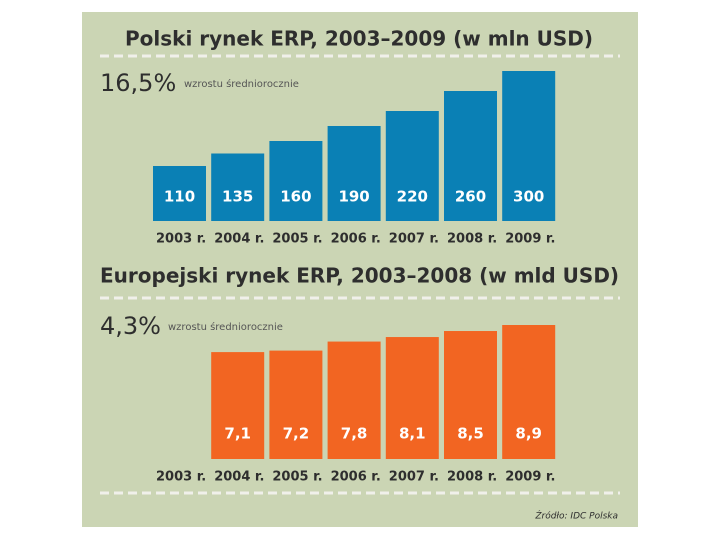 This screenshot has height=540, width=720. I want to click on headline: 4,3%, so click(130, 326).